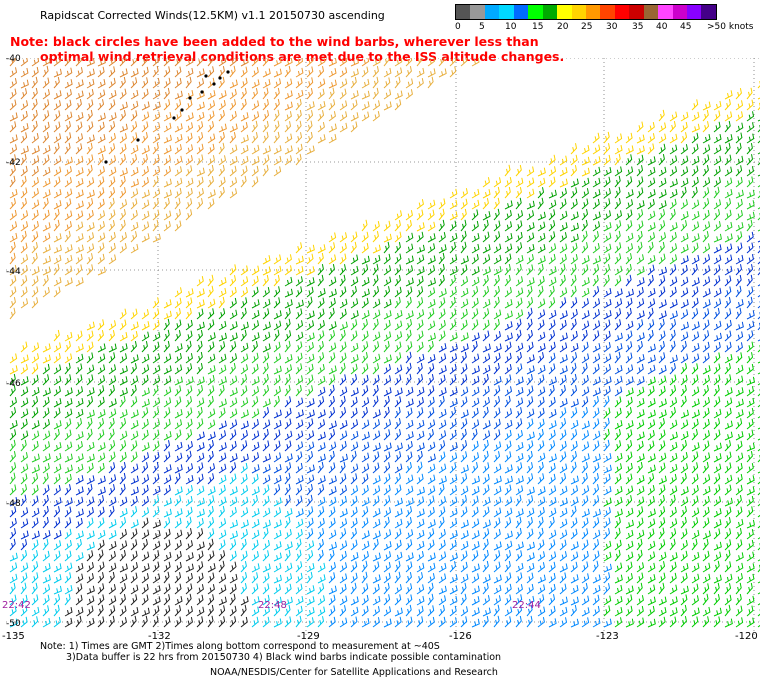  What do you see at coordinates (13, 59) in the screenshot?
I see `lat-label: -40` at bounding box center [13, 59].